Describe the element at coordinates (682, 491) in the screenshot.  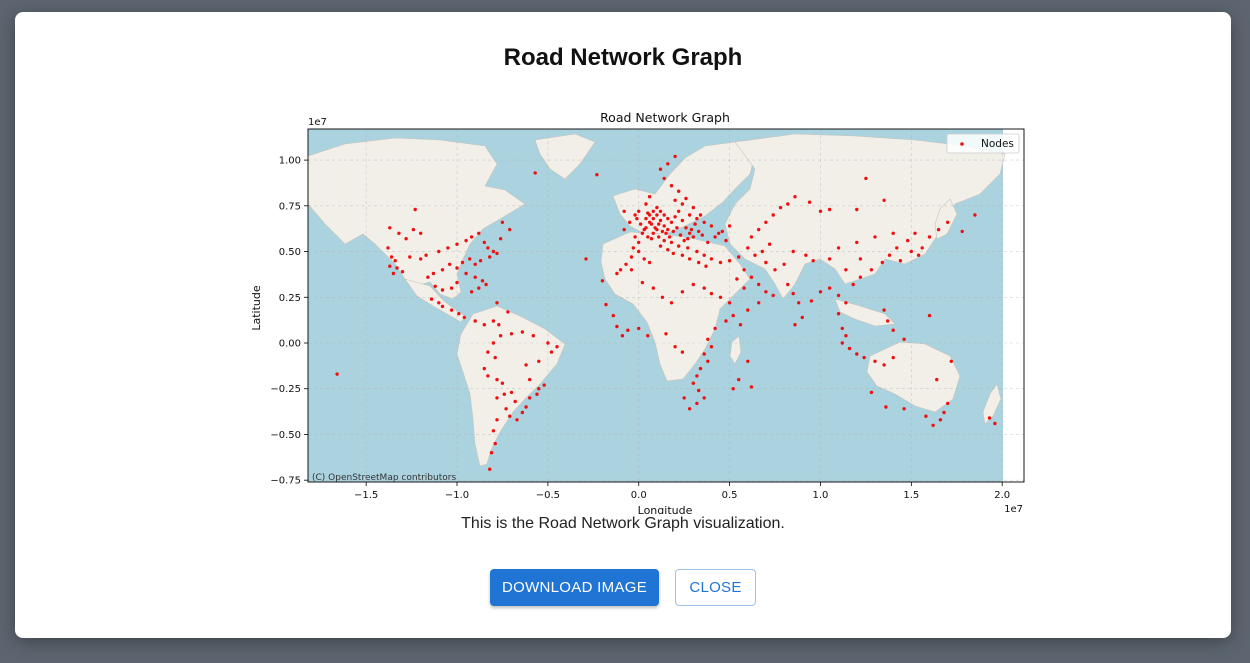
I see `x-axis-ticks: −1.5 −1.0 −0.5 0.0 0.5 1.0 1.5 2.0` at that location.